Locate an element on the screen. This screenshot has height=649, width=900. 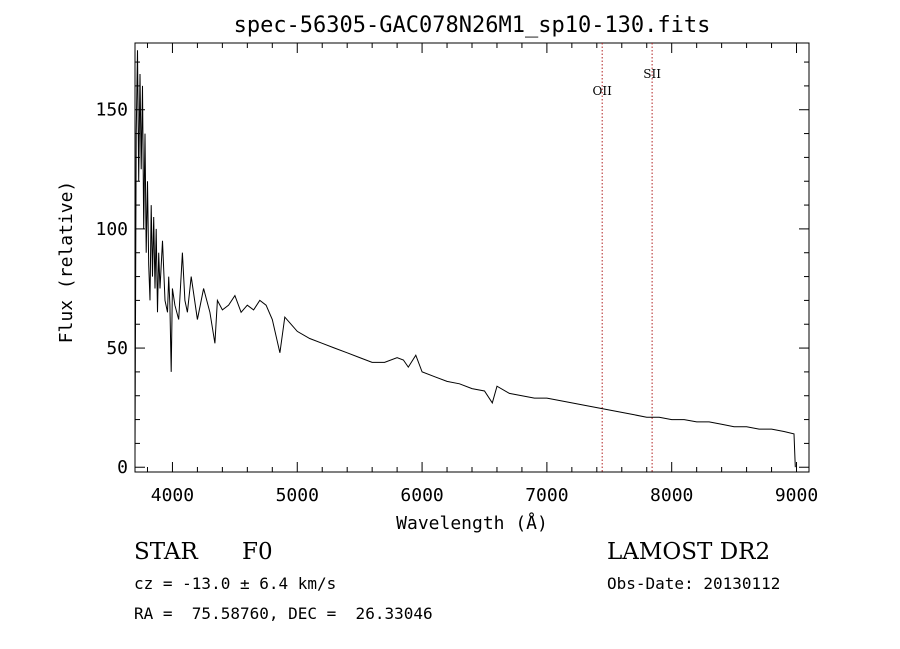
emission-label-sii: SII is located at coordinates (652, 74).